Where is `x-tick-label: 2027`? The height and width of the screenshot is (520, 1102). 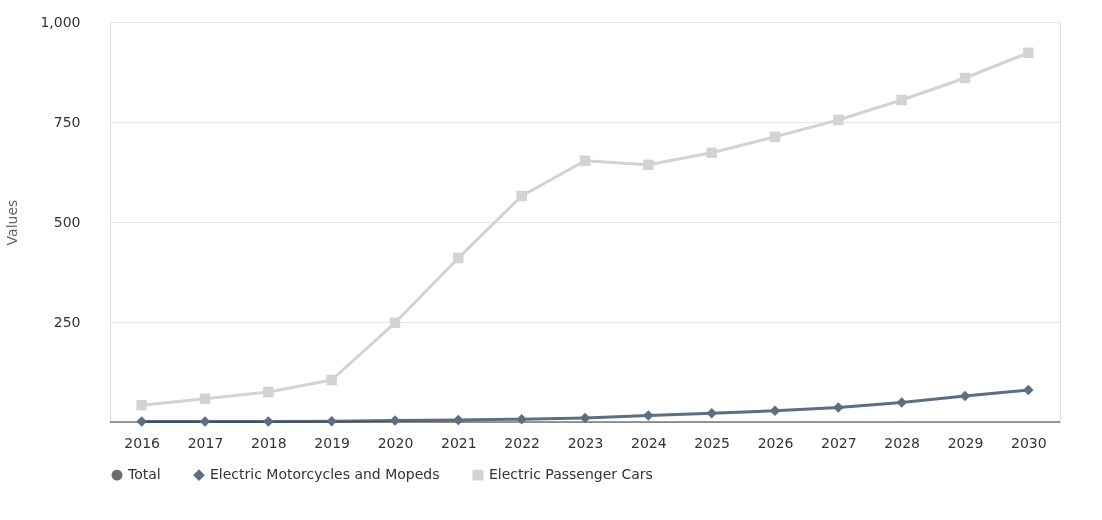 x-tick-label: 2027 is located at coordinates (839, 442).